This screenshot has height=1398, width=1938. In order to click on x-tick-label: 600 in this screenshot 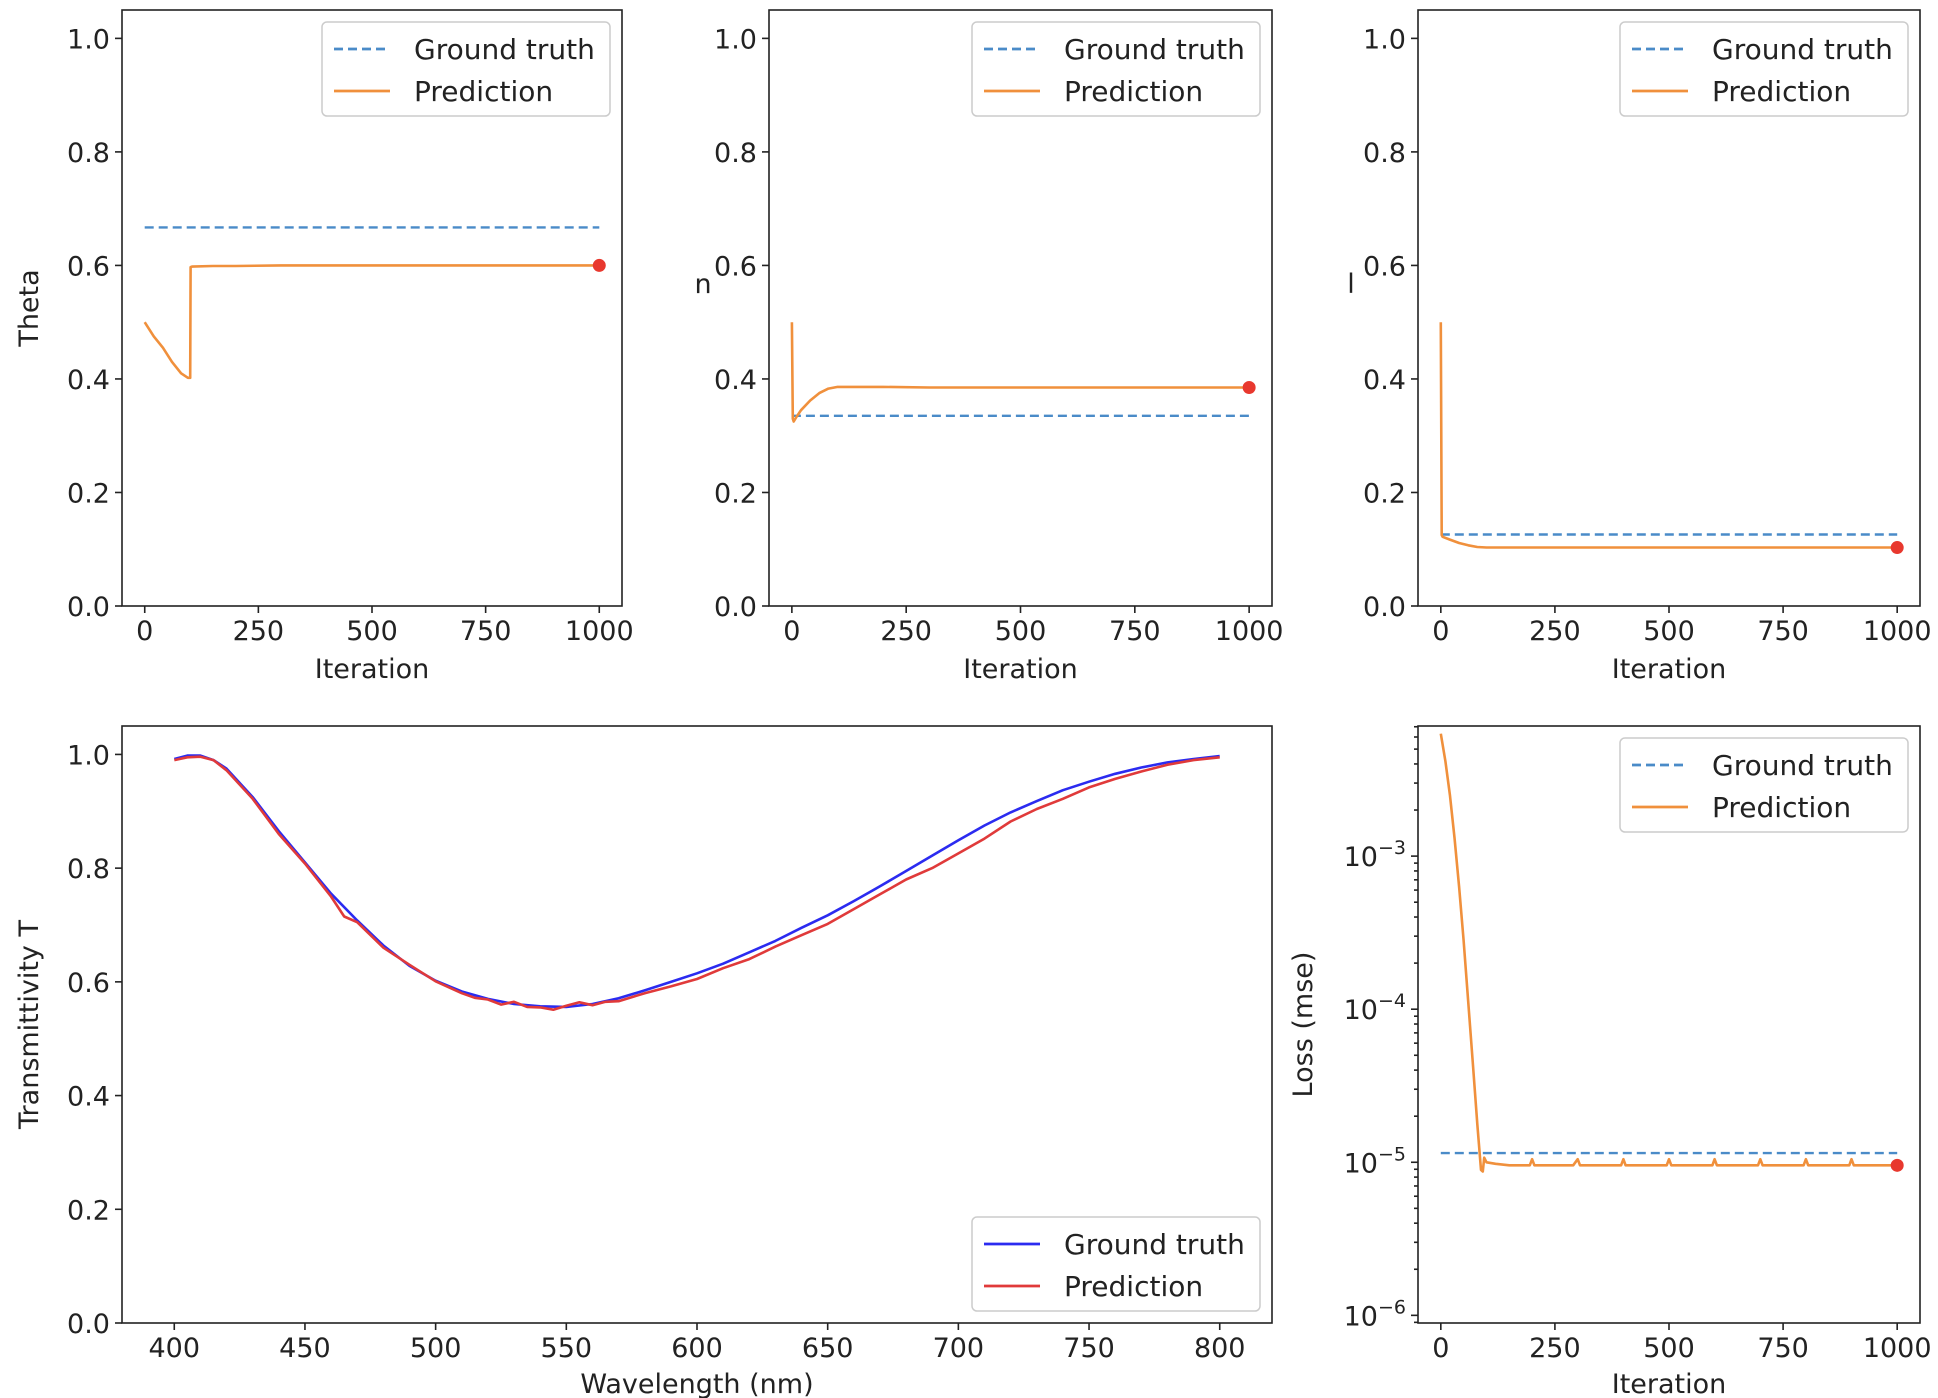, I will do `click(697, 1348)`.